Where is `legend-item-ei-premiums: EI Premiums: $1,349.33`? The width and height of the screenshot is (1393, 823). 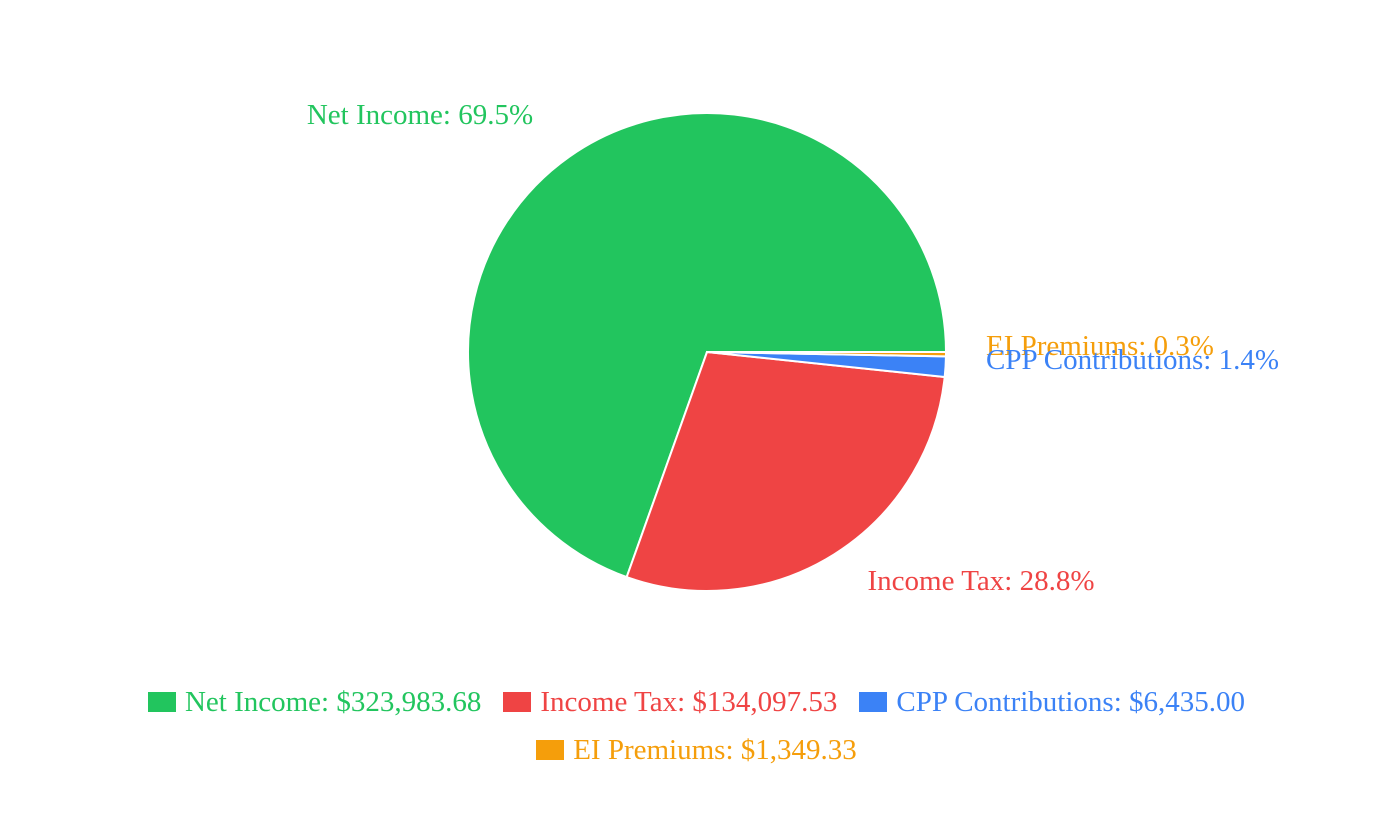 legend-item-ei-premiums: EI Premiums: $1,349.33 is located at coordinates (696, 750).